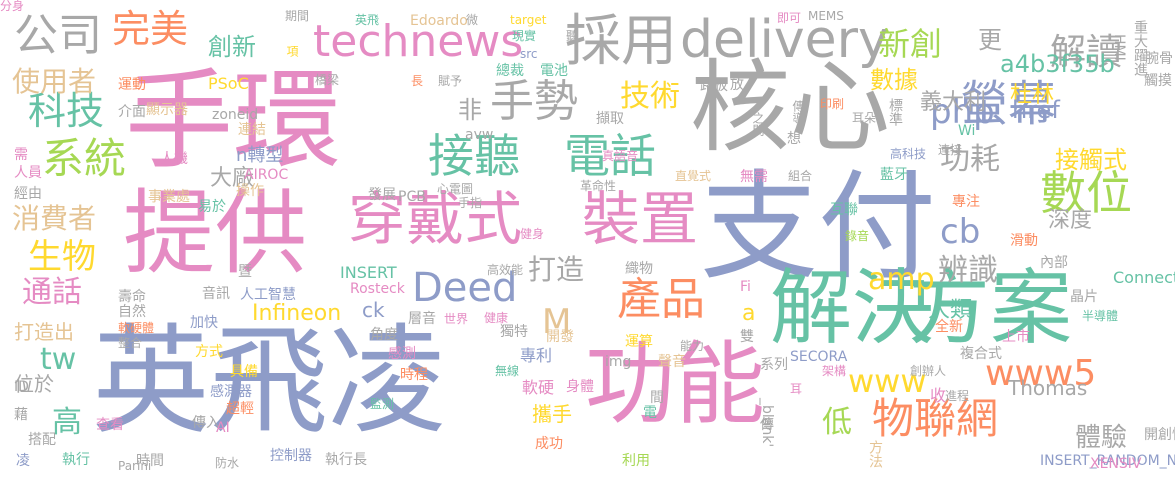  What do you see at coordinates (650, 96) in the screenshot?
I see `word-37-cjk: 技術` at bounding box center [650, 96].